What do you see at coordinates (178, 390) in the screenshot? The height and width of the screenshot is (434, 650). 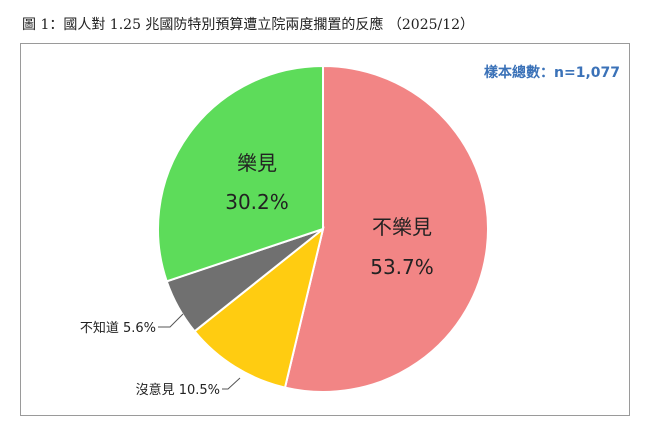 I see `label-no-opinion: 沒意見 10.5%` at bounding box center [178, 390].